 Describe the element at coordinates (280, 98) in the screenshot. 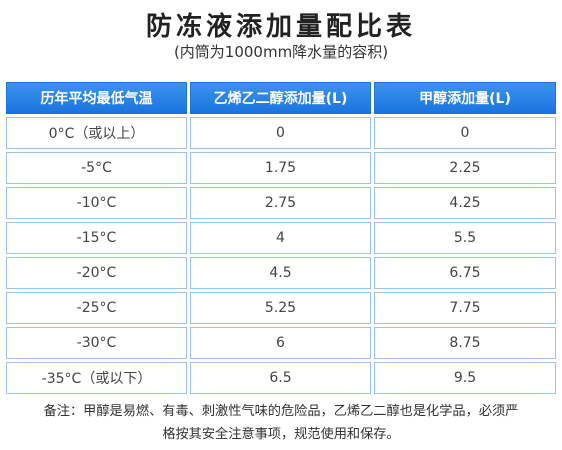

I see `column-header: 乙烯乙二醇添加量(L)` at that location.